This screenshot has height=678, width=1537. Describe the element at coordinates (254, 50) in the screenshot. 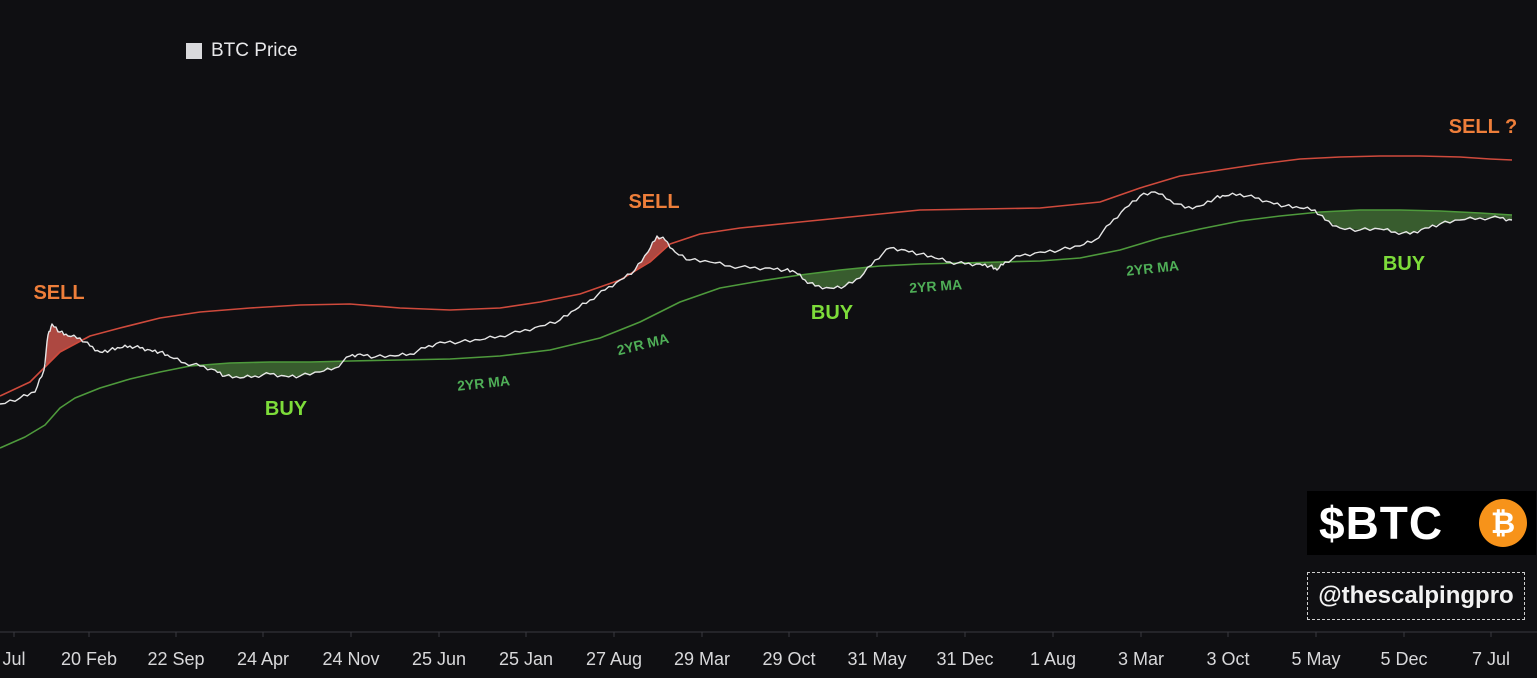

I see `legend-label: BTC Price` at that location.